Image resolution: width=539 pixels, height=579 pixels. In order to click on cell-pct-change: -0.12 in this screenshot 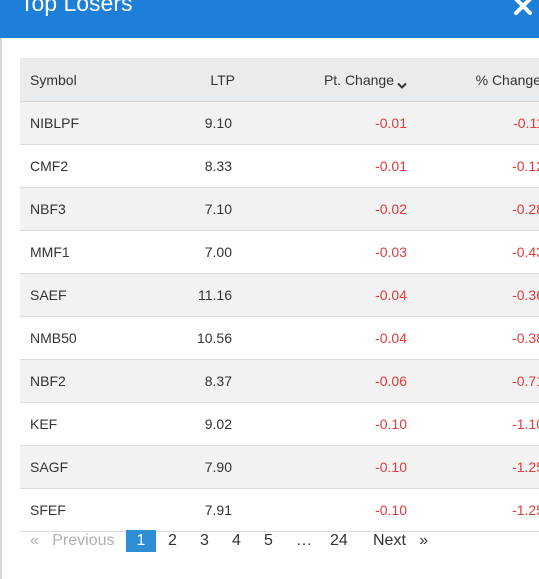, I will do `click(473, 166)`.